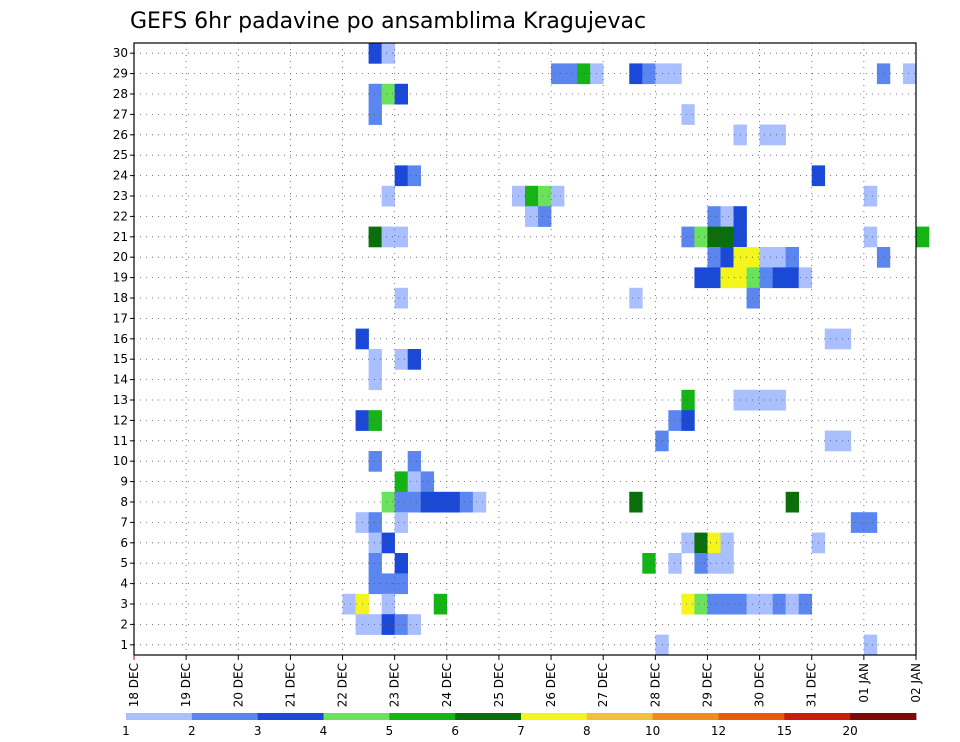 The height and width of the screenshot is (742, 960). Describe the element at coordinates (812, 685) in the screenshot. I see `x-tick-label: 31 DEC` at that location.